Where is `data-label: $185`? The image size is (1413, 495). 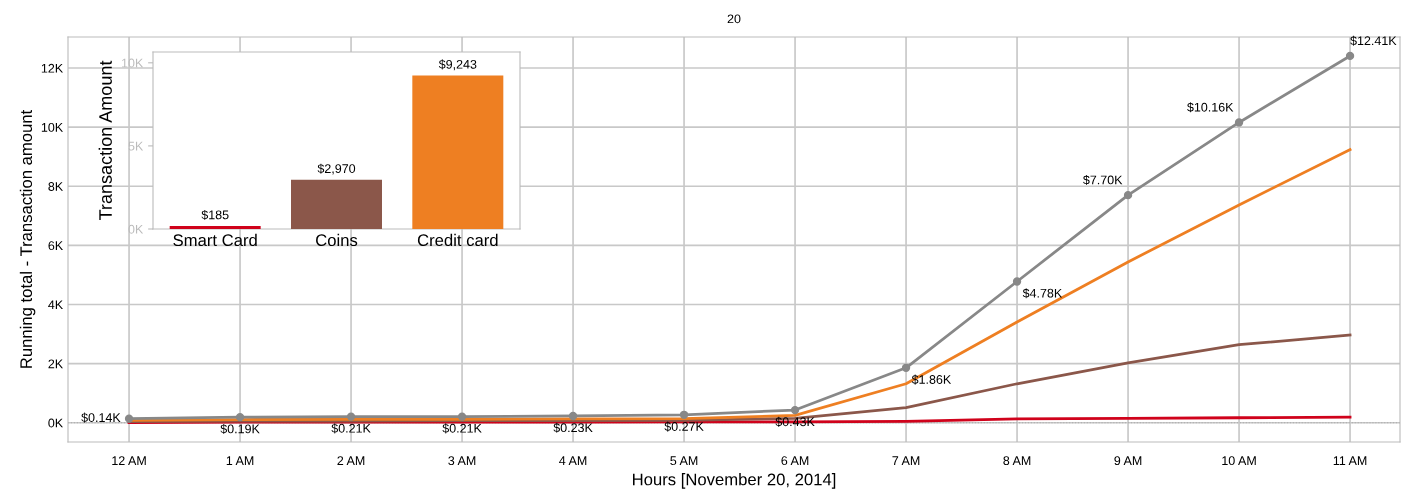 data-label: $185 is located at coordinates (215, 215).